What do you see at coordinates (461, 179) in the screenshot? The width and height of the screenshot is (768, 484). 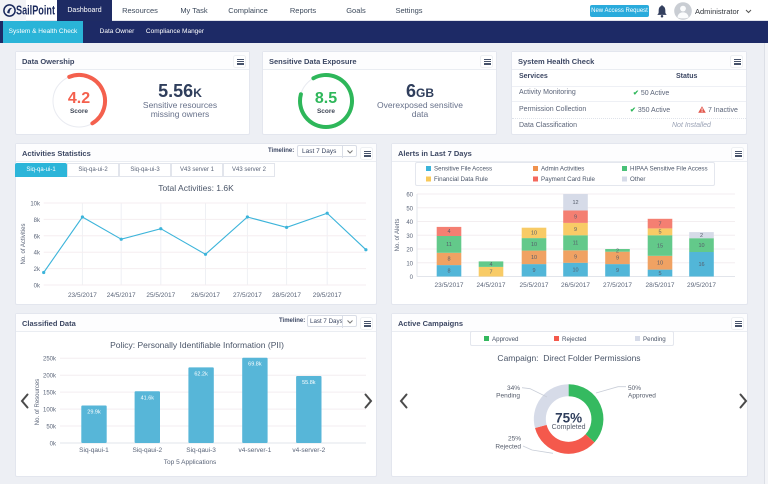 I see `svg-text: Financial Data Rule` at bounding box center [461, 179].